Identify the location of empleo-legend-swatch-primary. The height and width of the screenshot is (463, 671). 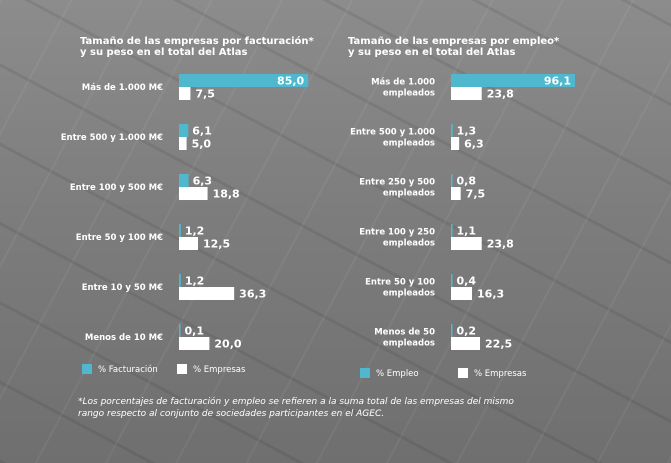
(365, 373).